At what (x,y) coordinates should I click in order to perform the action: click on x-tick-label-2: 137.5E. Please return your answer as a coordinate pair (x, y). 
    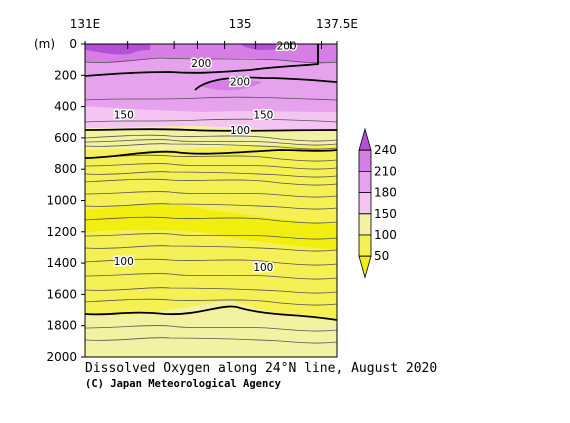
    Looking at the image, I should click on (337, 24).